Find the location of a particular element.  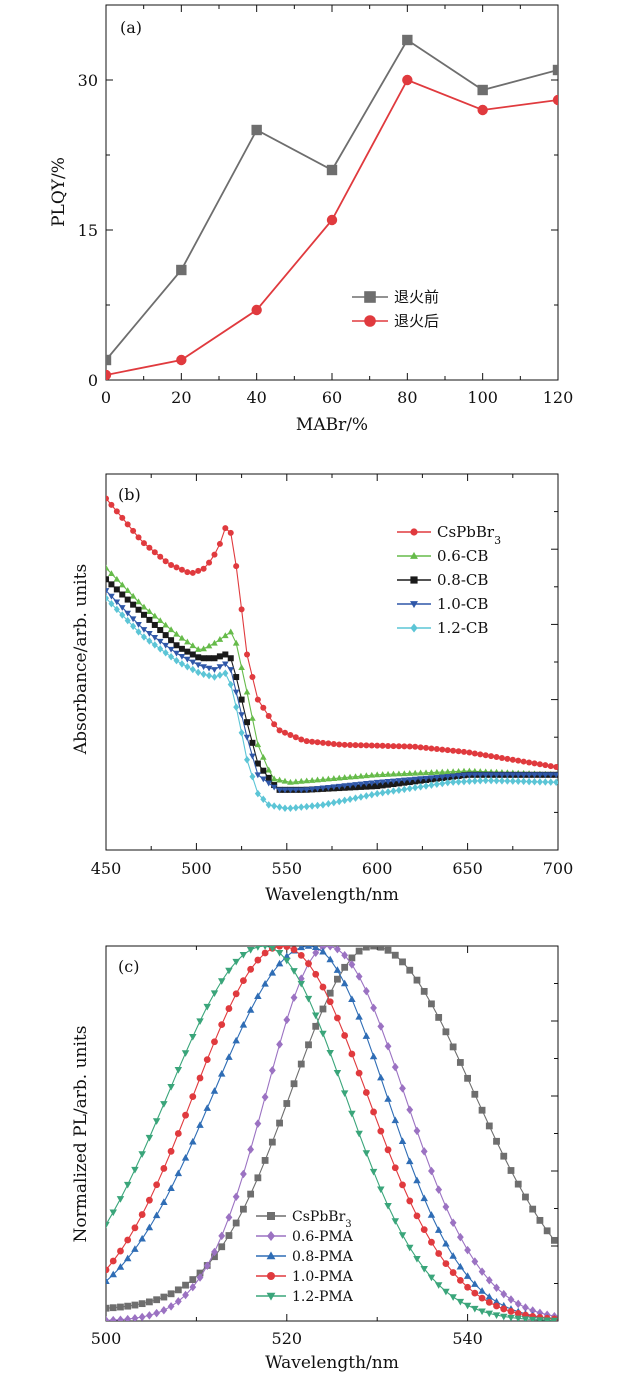

legend-entry: 0.8-CB is located at coordinates (442, 580).